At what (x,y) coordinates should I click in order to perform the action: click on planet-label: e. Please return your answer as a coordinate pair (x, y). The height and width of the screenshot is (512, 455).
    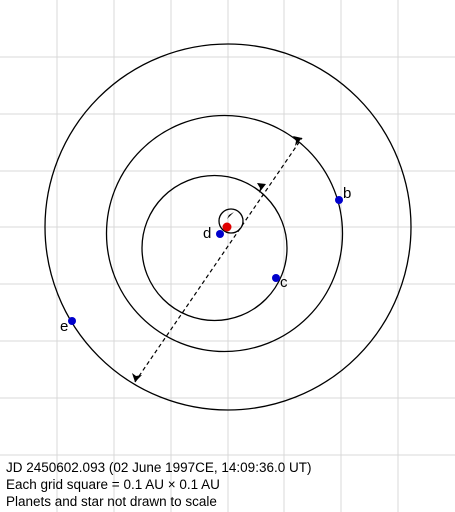
    Looking at the image, I should click on (64, 326).